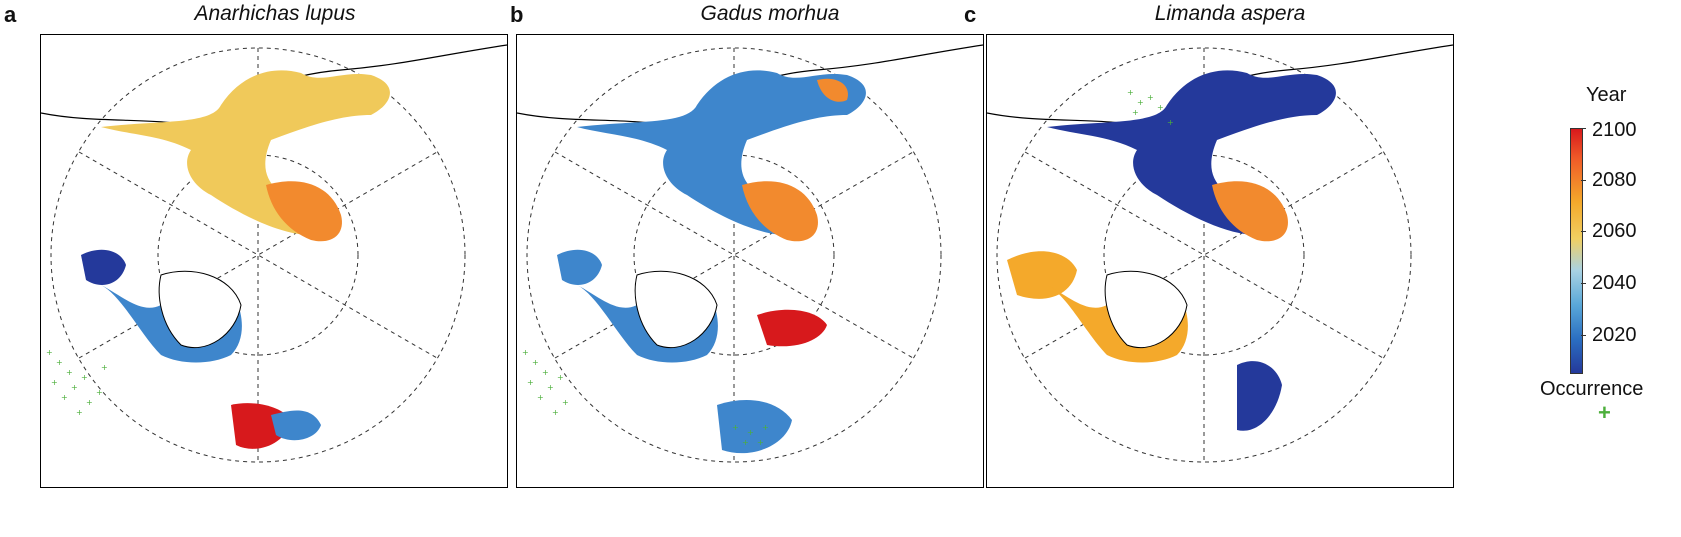  What do you see at coordinates (1259, 396) in the screenshot?
I see `habitat-darkblue2-c` at bounding box center [1259, 396].